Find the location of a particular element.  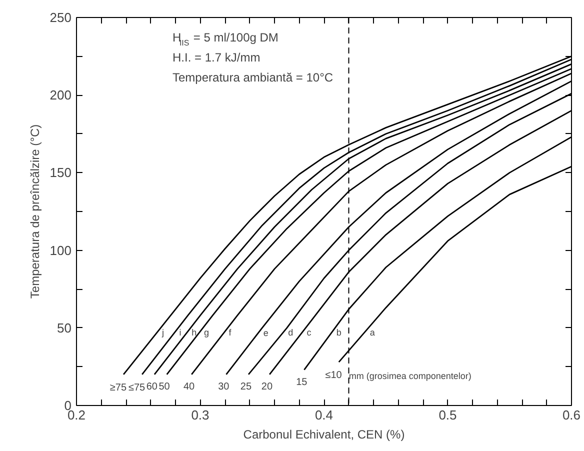

x-tick-label: 0.6 is located at coordinates (571, 415).